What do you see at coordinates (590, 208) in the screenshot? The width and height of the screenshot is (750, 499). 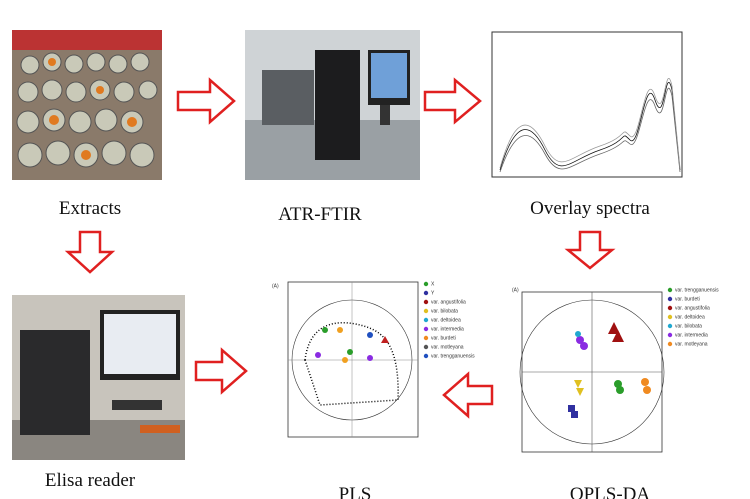 I see `step-label: Overlay spectra` at bounding box center [590, 208].